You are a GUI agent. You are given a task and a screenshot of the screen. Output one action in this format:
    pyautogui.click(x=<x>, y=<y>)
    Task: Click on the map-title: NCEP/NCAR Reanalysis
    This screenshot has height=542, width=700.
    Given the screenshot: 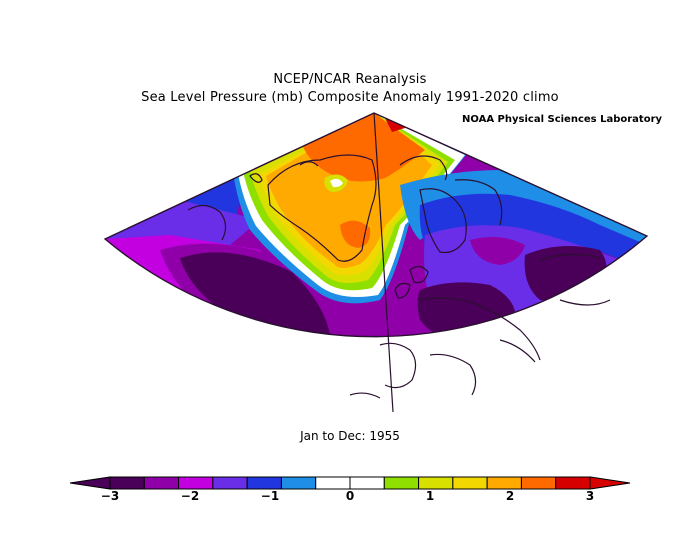 What is the action you would take?
    pyautogui.click(x=350, y=79)
    